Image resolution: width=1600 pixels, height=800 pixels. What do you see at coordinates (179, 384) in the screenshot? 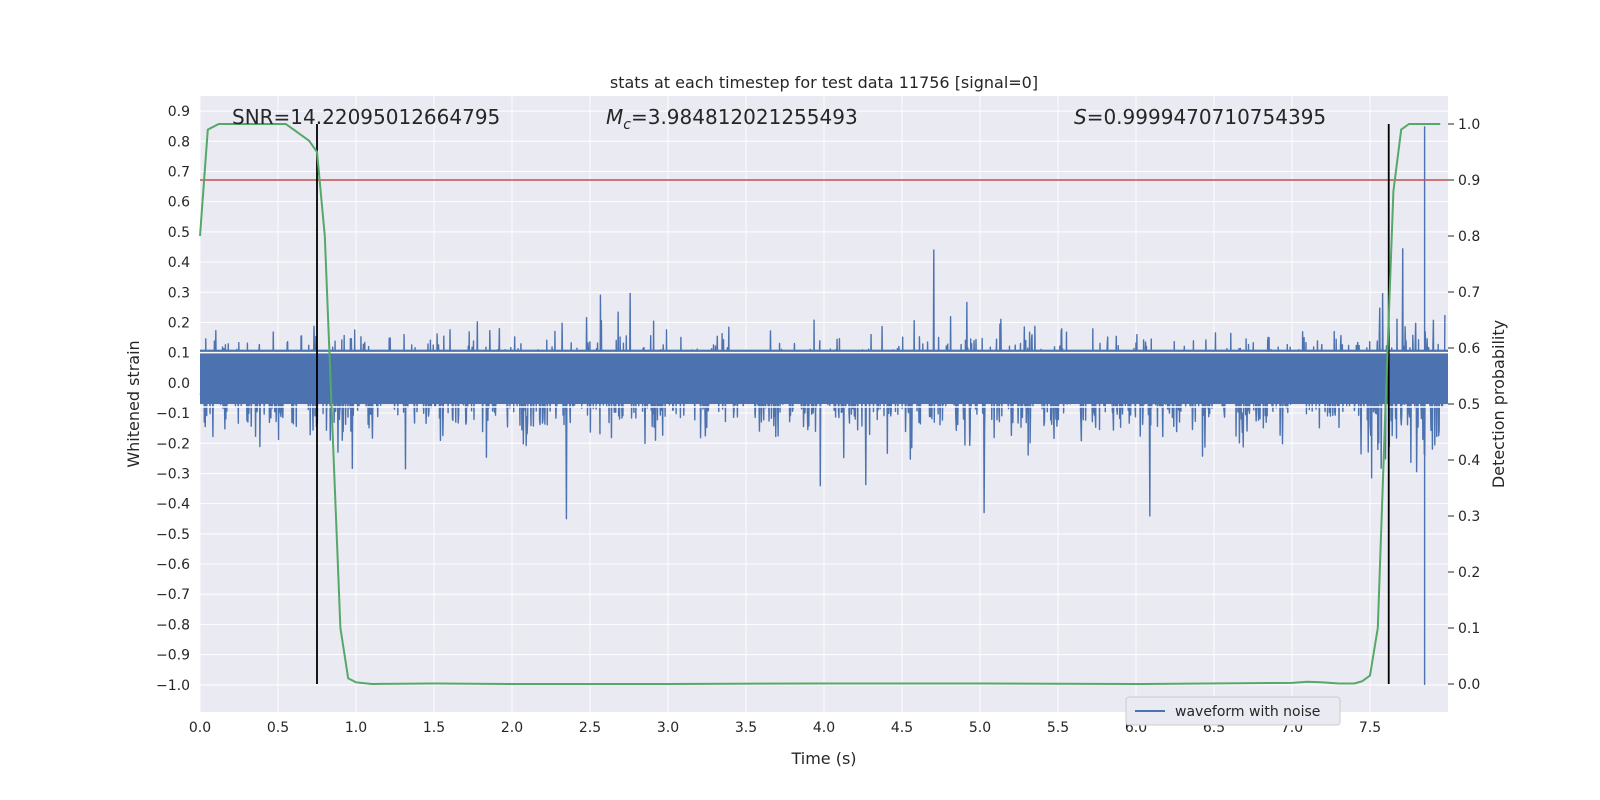
I see `y-tick-label: 0.0` at bounding box center [179, 384].